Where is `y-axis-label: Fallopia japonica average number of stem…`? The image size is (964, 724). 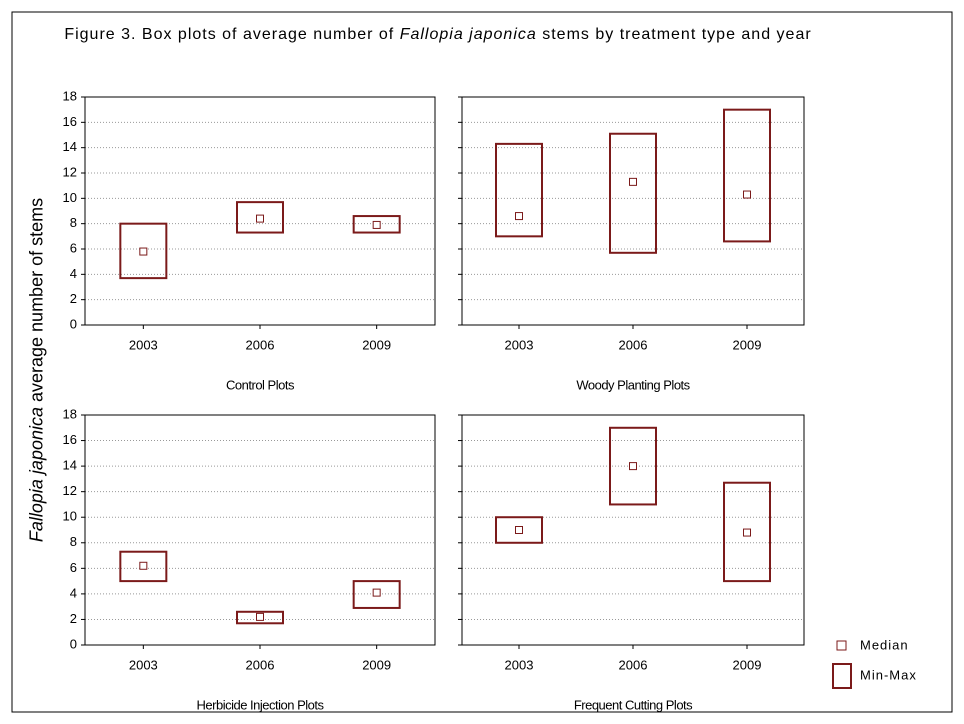 y-axis-label: Fallopia japonica average number of stem… is located at coordinates (37, 370).